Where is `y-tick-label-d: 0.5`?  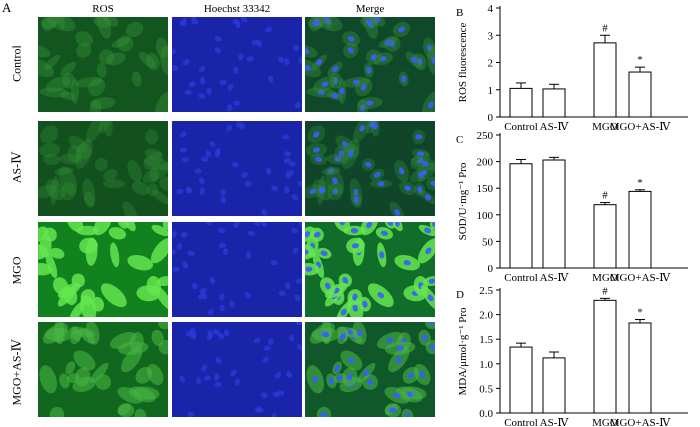
y-tick-label-d: 0.5 is located at coordinates (486, 389).